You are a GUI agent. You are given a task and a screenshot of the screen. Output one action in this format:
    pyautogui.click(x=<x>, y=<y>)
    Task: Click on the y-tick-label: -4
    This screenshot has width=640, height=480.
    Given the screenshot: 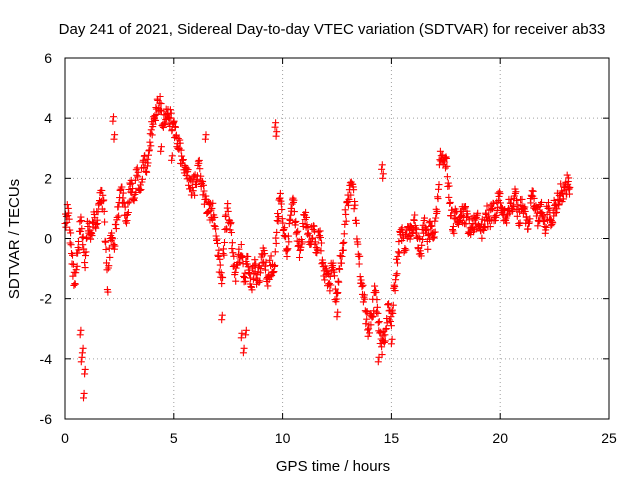 What is the action you would take?
    pyautogui.click(x=46, y=359)
    